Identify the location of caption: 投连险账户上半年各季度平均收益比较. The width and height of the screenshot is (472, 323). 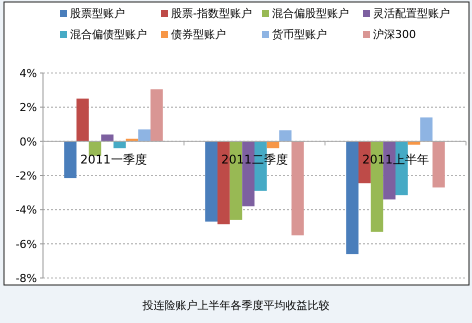
(236, 305).